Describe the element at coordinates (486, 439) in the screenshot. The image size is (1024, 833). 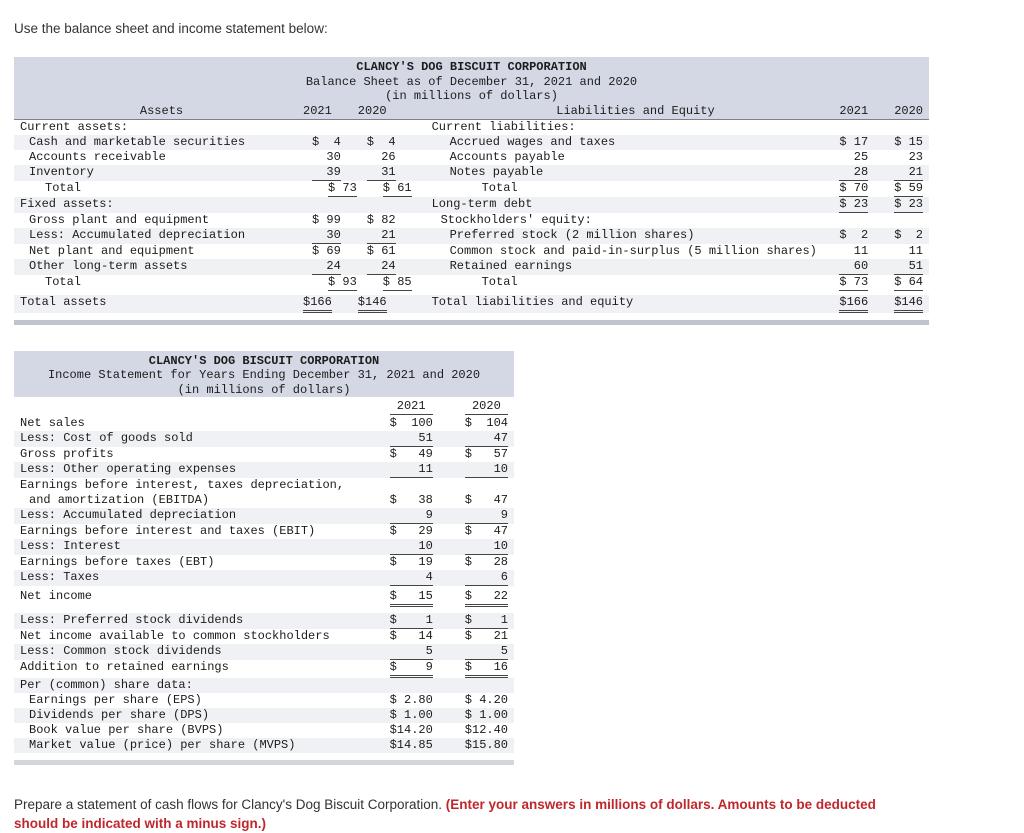
I see `amount-2020: 47` at that location.